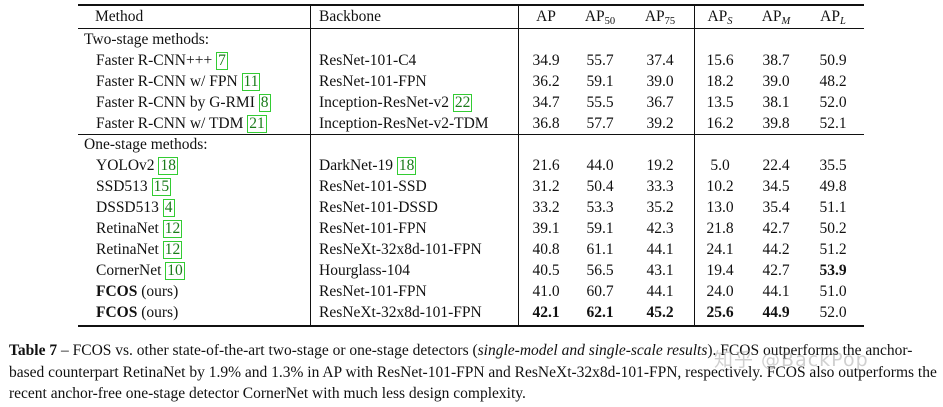 The image size is (943, 407). What do you see at coordinates (600, 102) in the screenshot?
I see `metric-cell: 55.5` at bounding box center [600, 102].